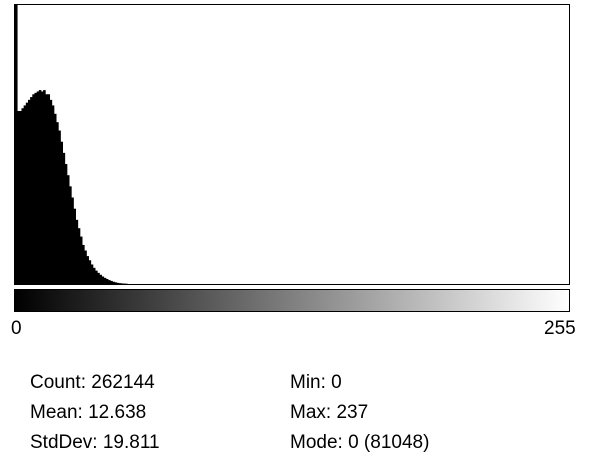 This screenshot has width=596, height=461. I want to click on x-tick-label: 0, so click(16, 328).